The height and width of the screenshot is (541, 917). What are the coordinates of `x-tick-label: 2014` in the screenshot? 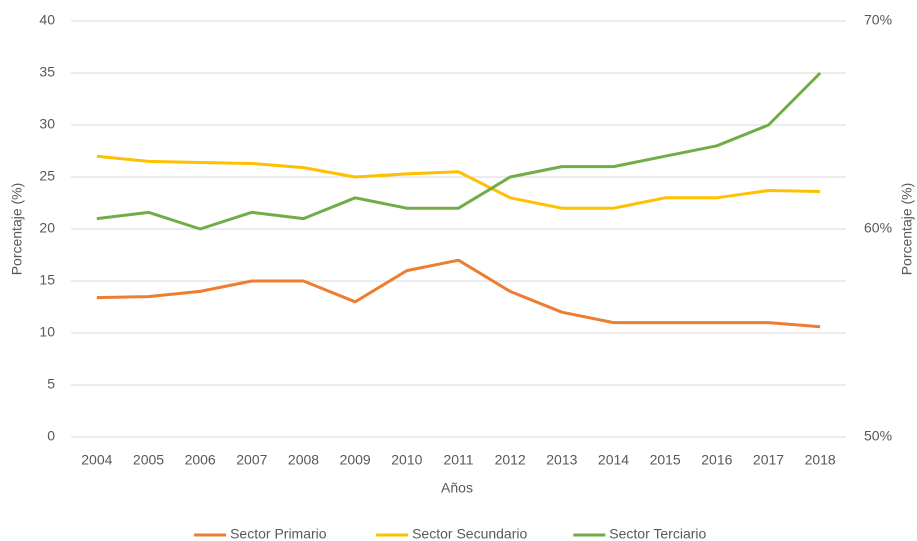 It's located at (613, 460).